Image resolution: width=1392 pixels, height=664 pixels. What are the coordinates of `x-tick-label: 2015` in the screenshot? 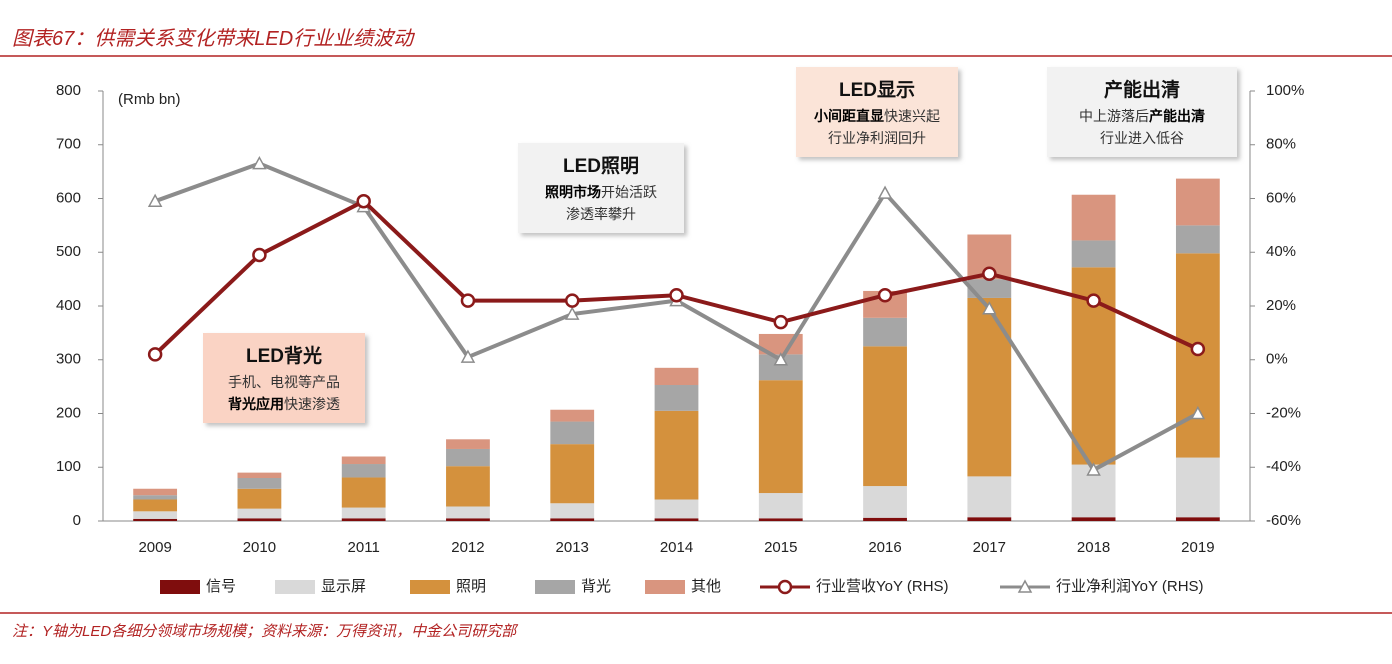 It's located at (780, 547).